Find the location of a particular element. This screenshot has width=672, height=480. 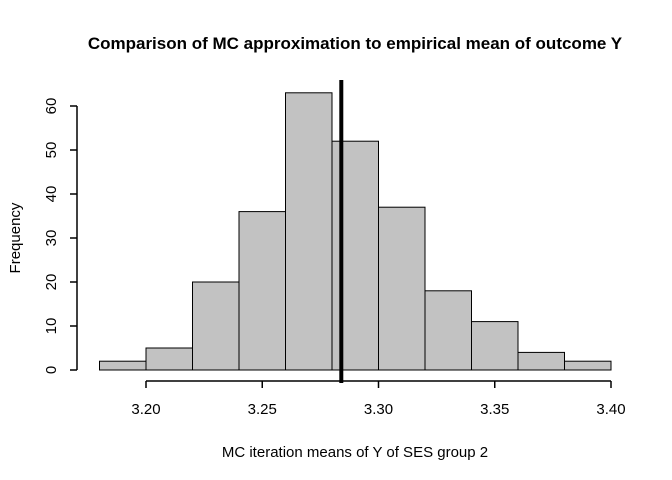

y-tick-label: 20 is located at coordinates (51, 282).